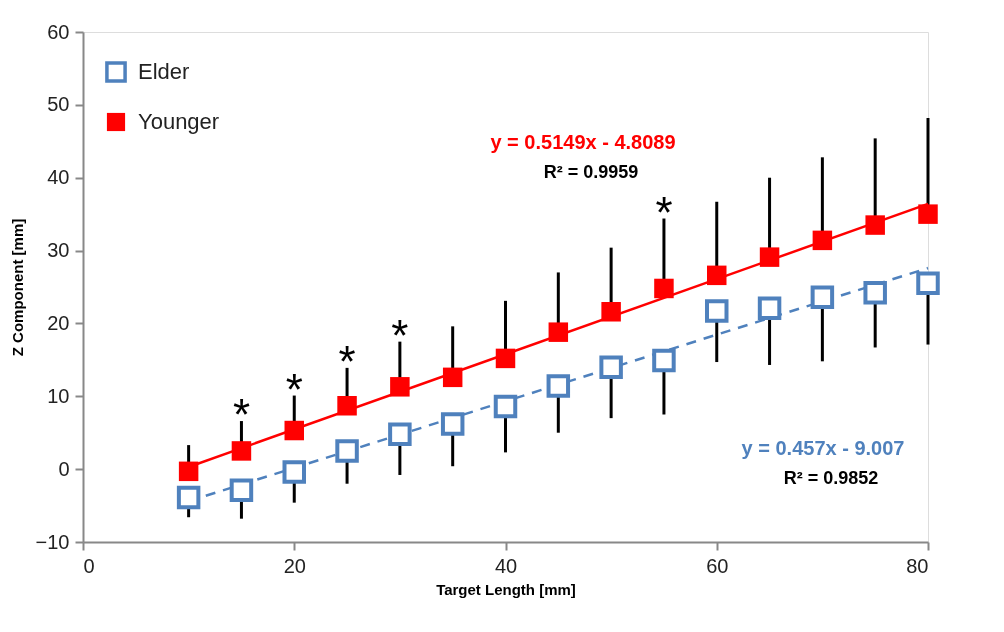 The height and width of the screenshot is (632, 1004). I want to click on annotation: y = 0.457x - 9.007, so click(823, 448).